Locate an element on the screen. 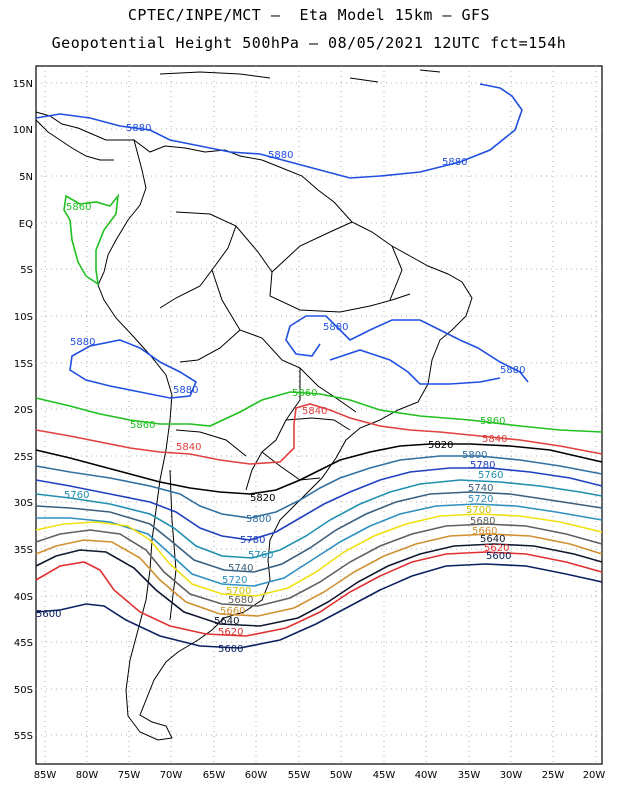  contour-5880-southwest is located at coordinates (133, 369).